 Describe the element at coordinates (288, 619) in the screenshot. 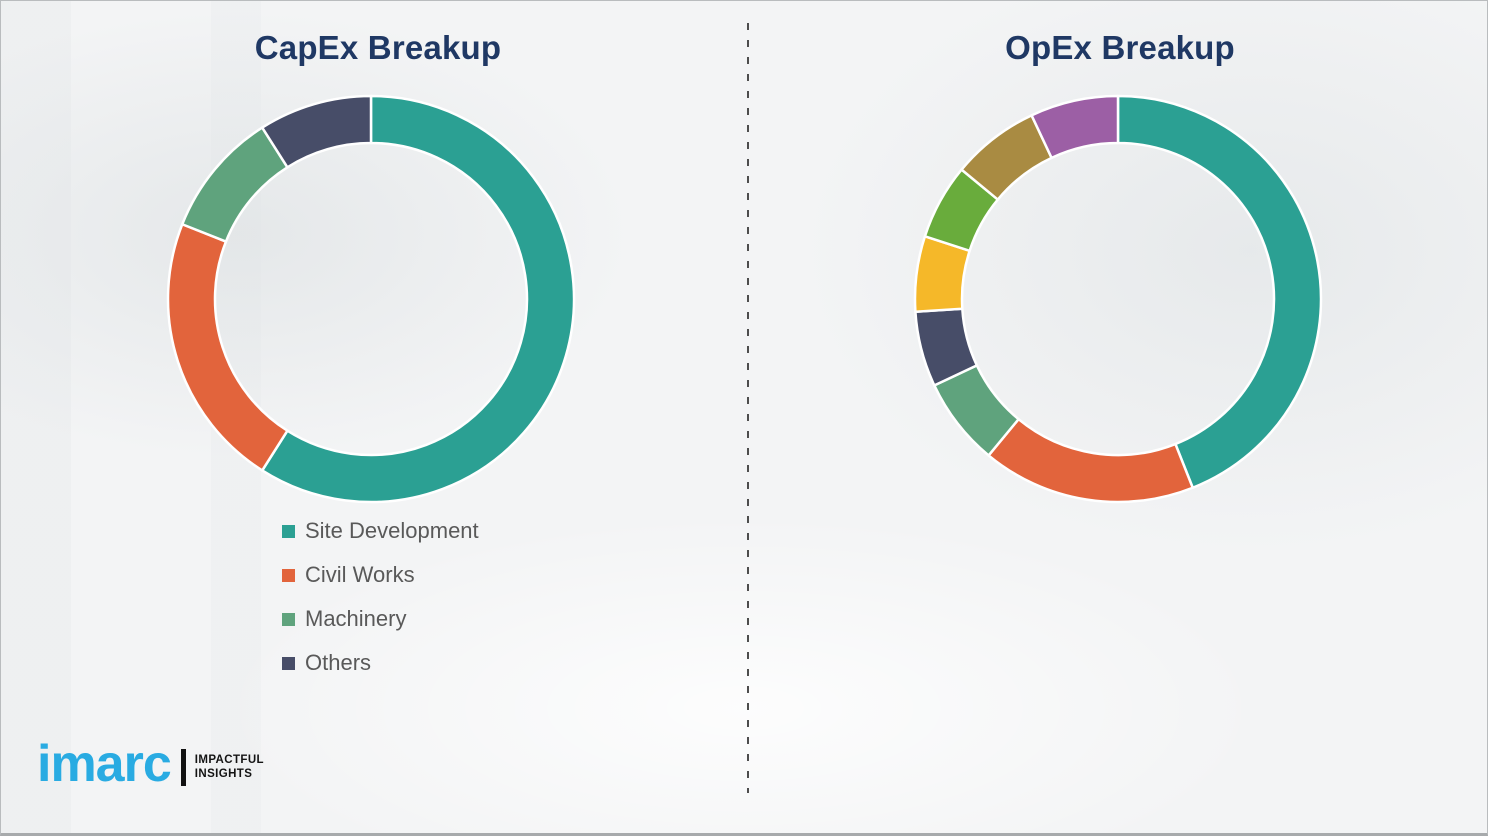

I see `legend-swatch-machinery` at that location.